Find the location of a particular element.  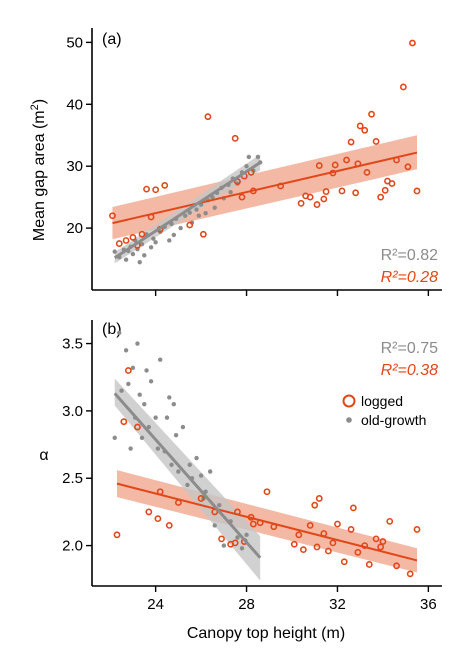

panel-a-confidence-bands is located at coordinates (265, 199).